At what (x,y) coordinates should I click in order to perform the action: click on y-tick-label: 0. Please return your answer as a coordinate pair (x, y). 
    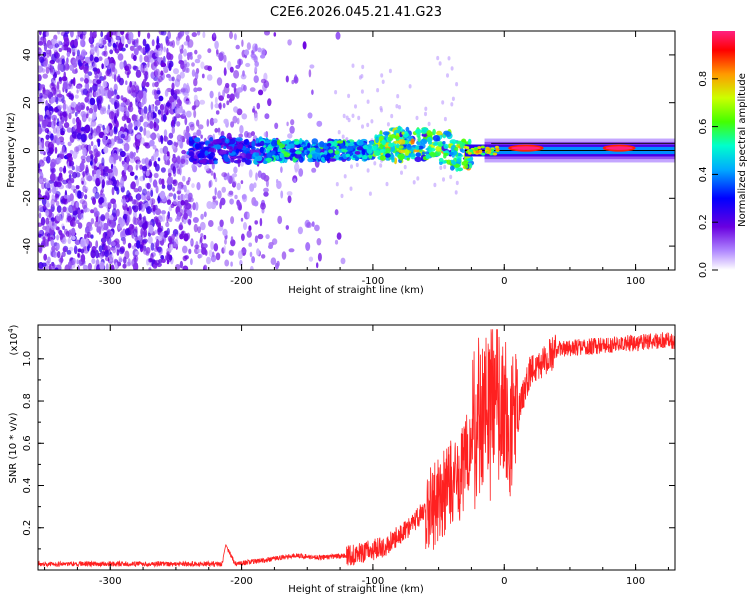
    Looking at the image, I should click on (27, 150).